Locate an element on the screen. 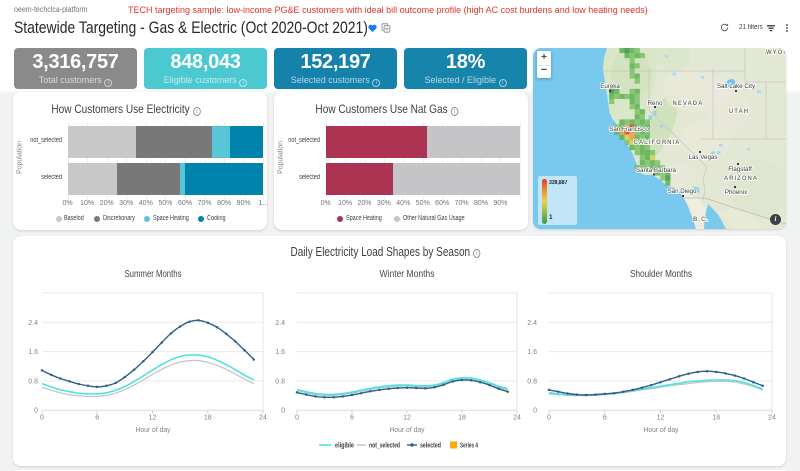  svg-text: NEVADA is located at coordinates (688, 104).